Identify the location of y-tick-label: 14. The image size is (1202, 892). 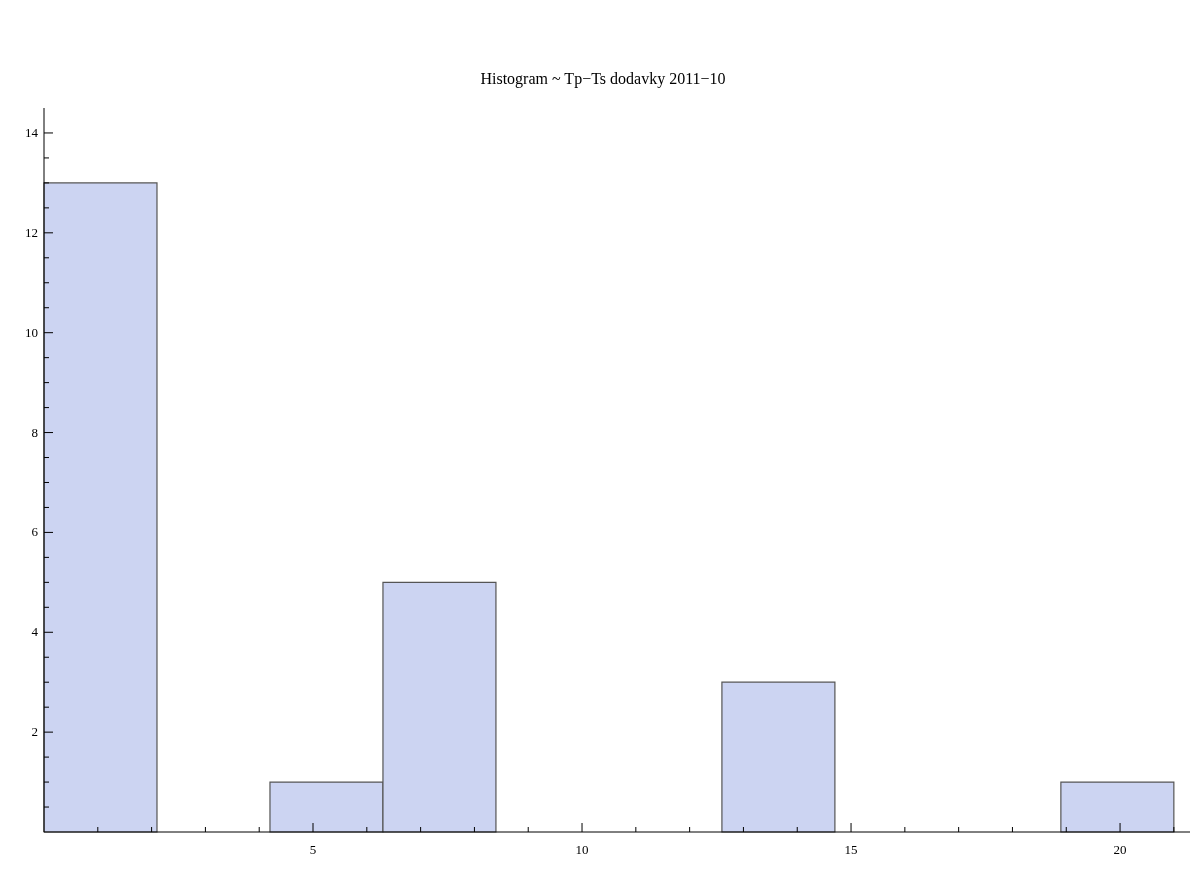
(32, 132).